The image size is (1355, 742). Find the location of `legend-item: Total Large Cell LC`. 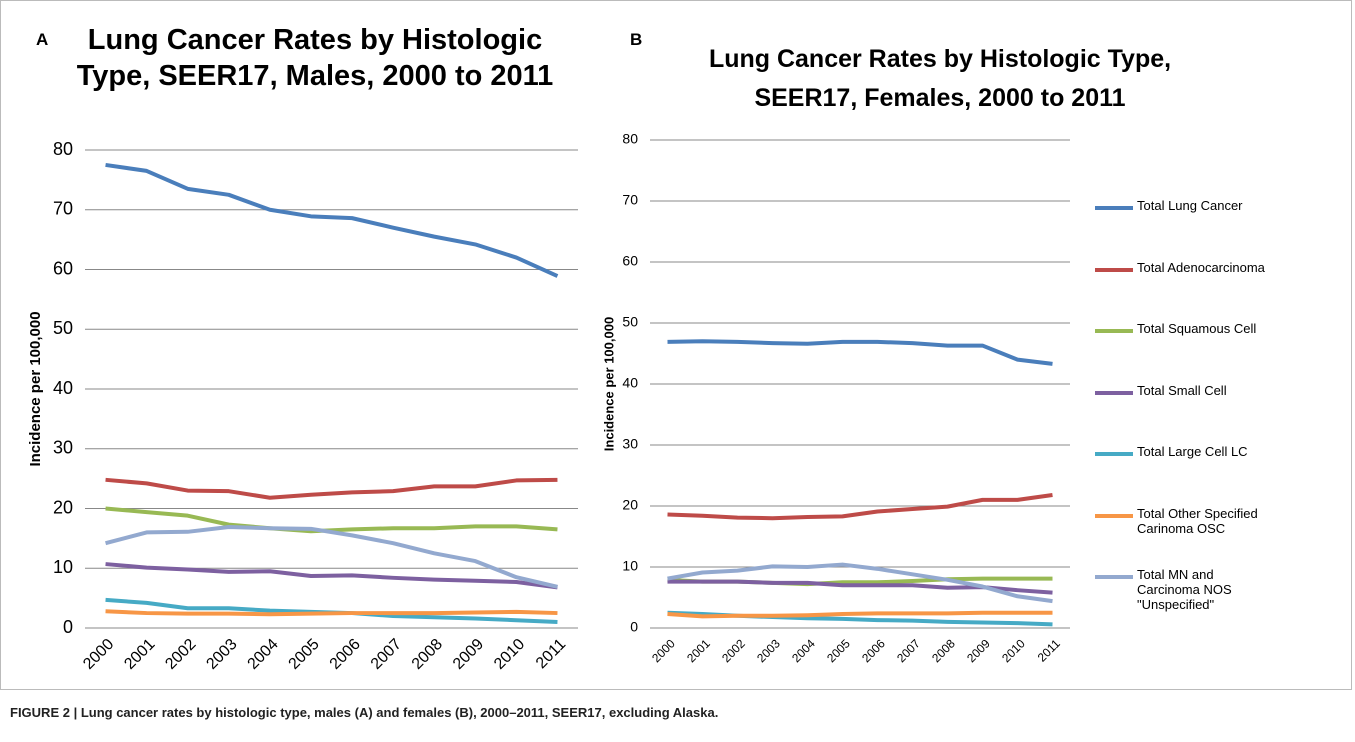

legend-item: Total Large Cell LC is located at coordinates (1187, 475).